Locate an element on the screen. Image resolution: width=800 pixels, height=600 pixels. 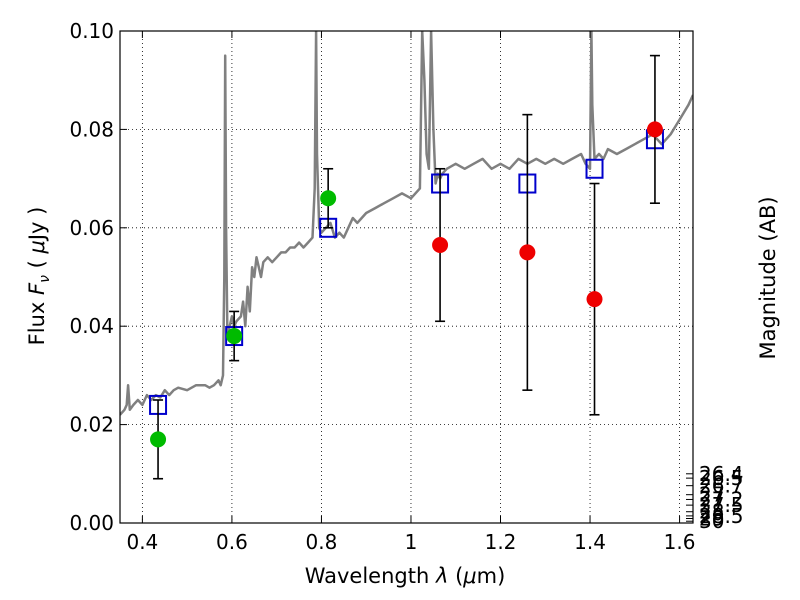
y2-tick-label: 26.5 is located at coordinates (721, 478).